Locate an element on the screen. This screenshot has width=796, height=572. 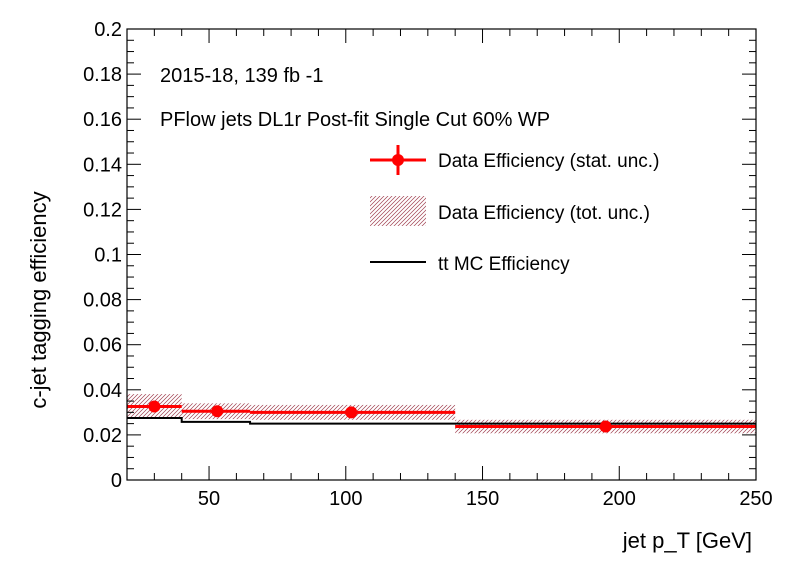
y-axis-label: c-jet tagging efficiency is located at coordinates (38, 299).